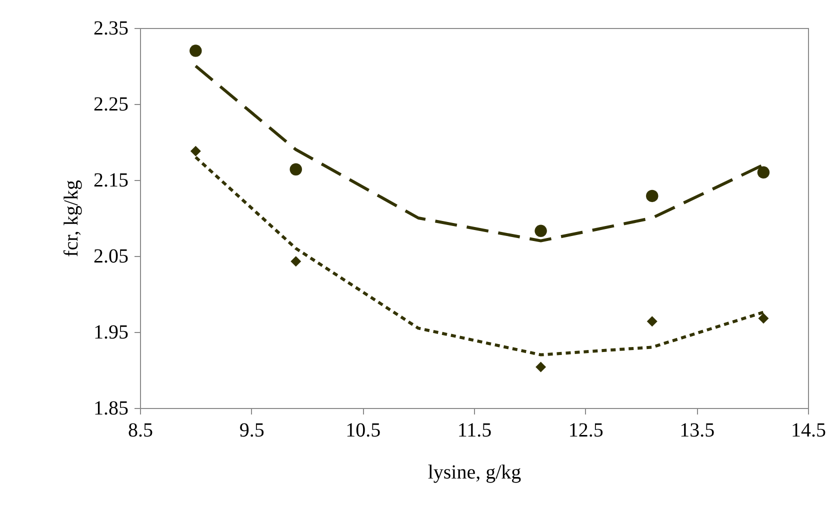 This screenshot has width=838, height=527. Describe the element at coordinates (111, 409) in the screenshot. I see `y-tick-label: 1.85` at that location.